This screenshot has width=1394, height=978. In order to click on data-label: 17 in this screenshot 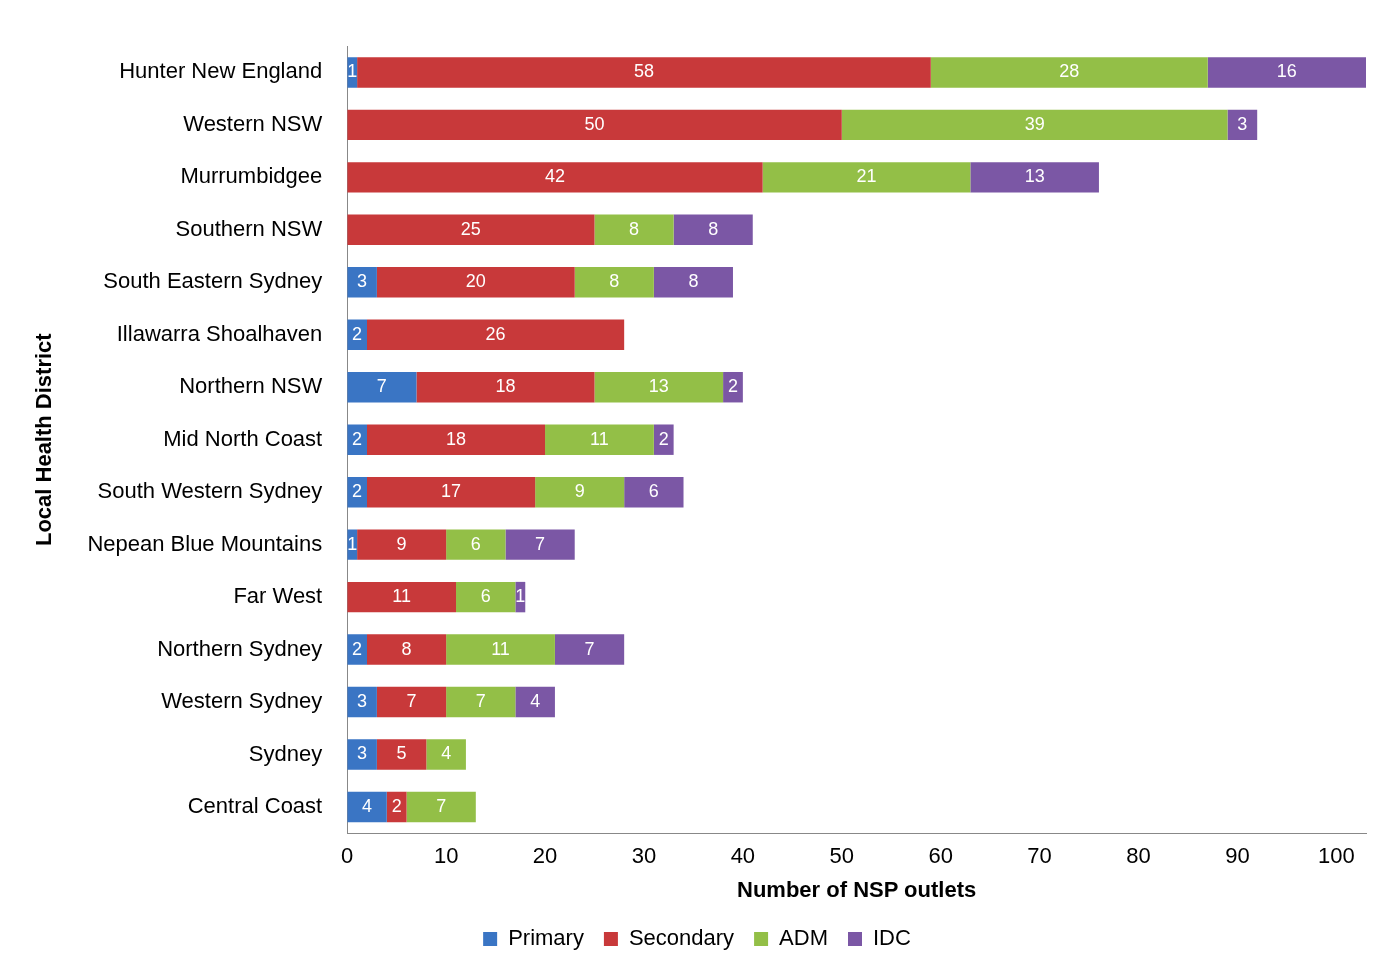, I will do `click(451, 491)`.